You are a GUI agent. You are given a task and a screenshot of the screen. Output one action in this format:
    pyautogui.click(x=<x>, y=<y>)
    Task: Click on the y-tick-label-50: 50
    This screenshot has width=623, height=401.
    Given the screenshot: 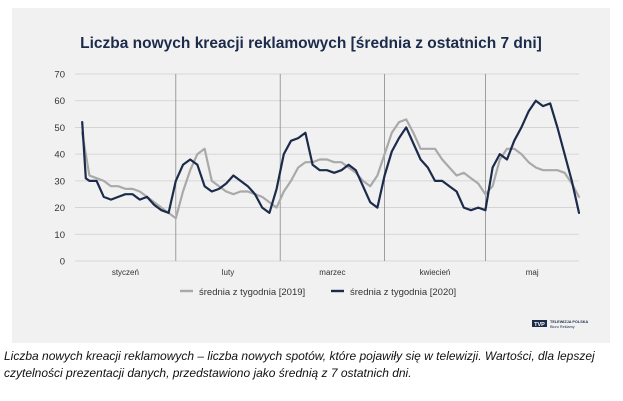 What is the action you would take?
    pyautogui.click(x=59, y=128)
    